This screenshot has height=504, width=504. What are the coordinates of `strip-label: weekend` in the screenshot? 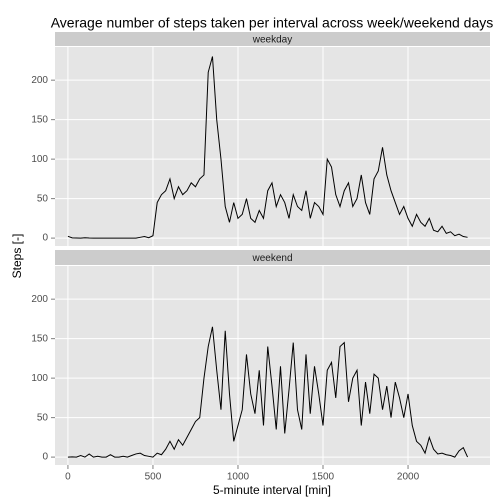 It's located at (271, 258).